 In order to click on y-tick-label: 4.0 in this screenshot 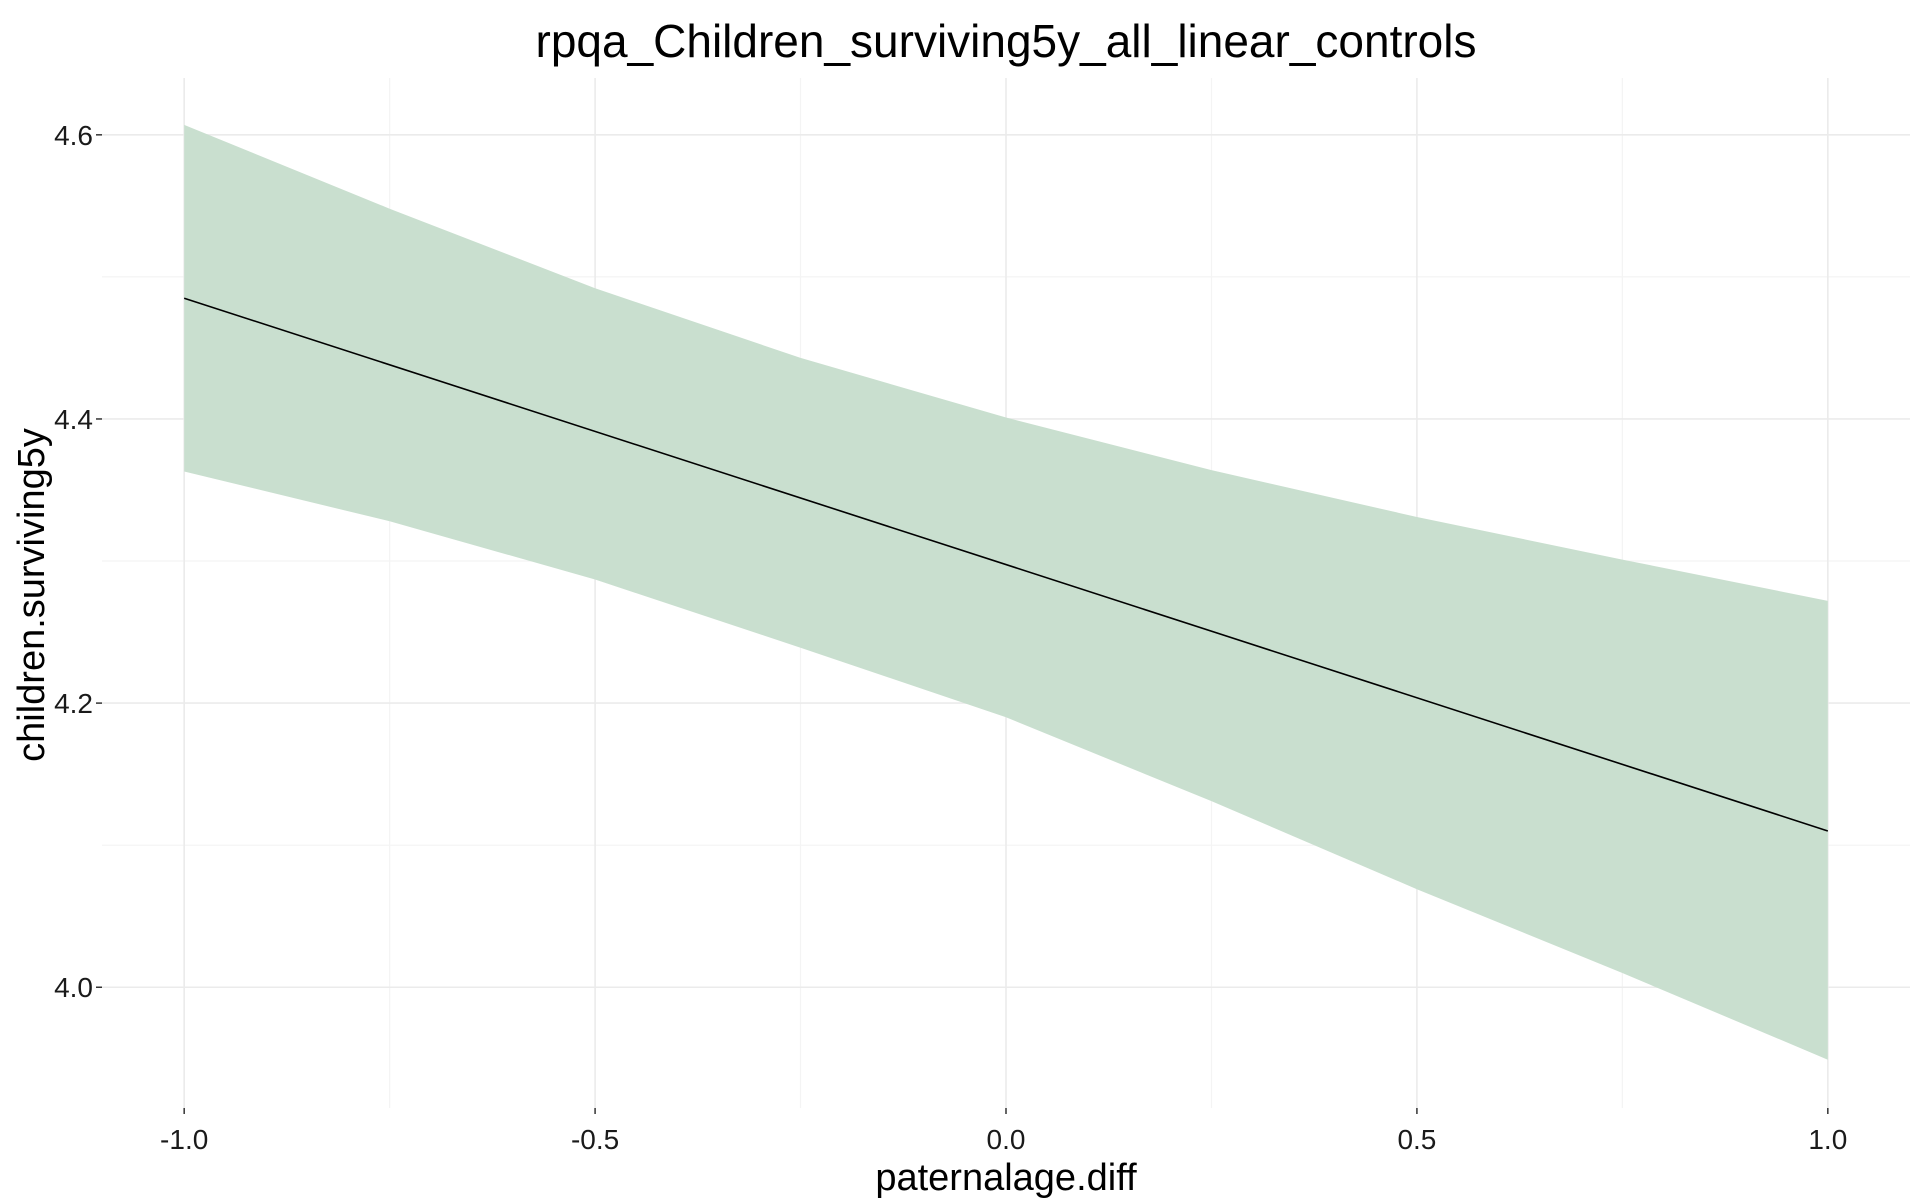, I will do `click(73, 987)`.